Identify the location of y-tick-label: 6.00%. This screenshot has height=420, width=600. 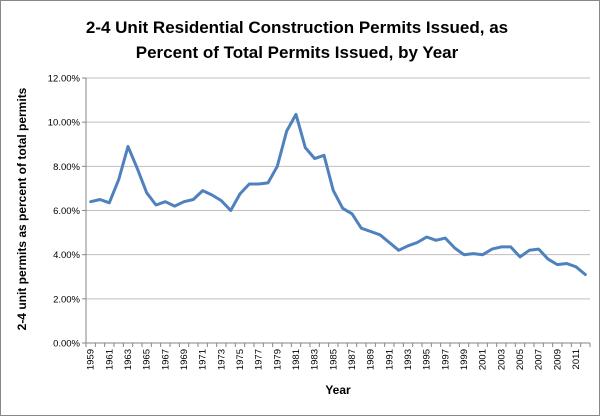
(66, 211).